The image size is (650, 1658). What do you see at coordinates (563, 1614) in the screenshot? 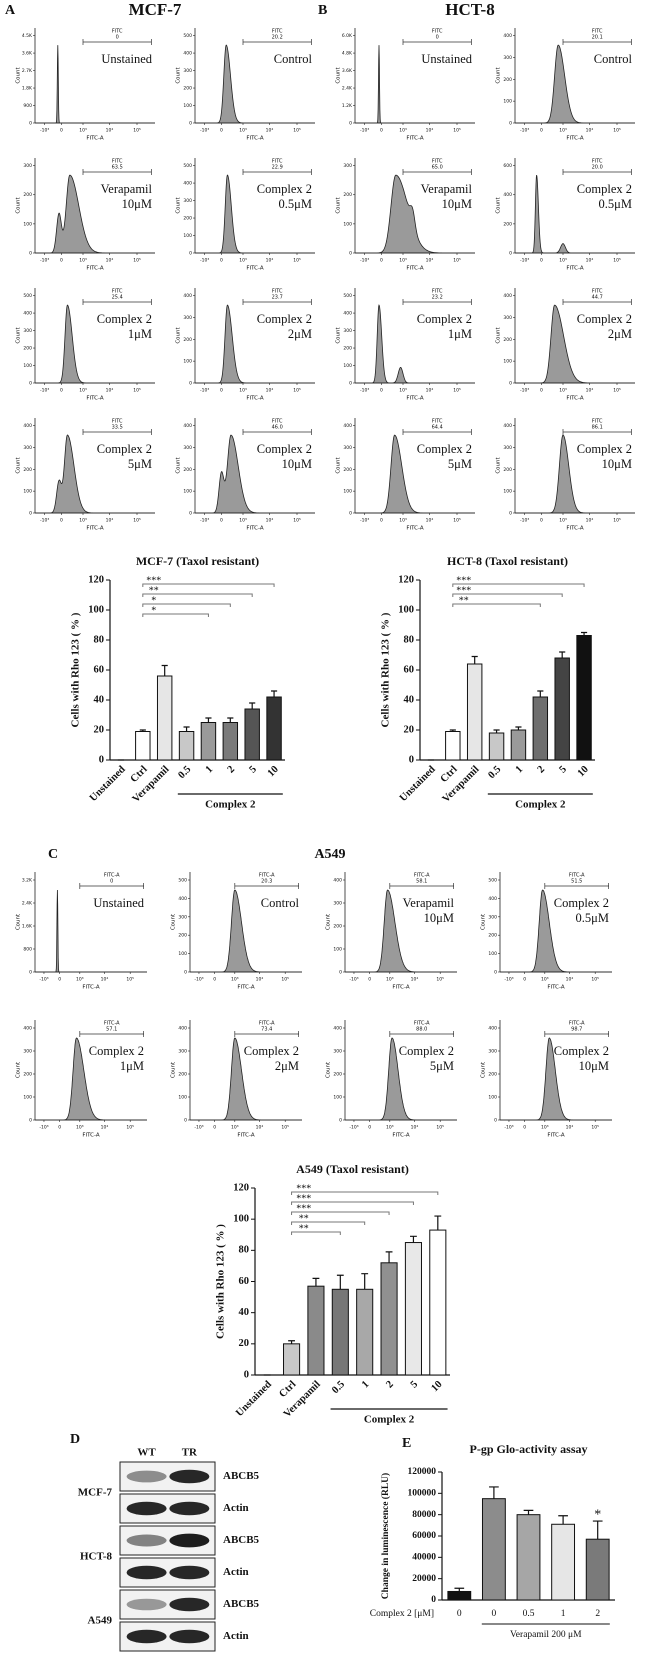
I see `x-tick-label: 1` at bounding box center [563, 1614].